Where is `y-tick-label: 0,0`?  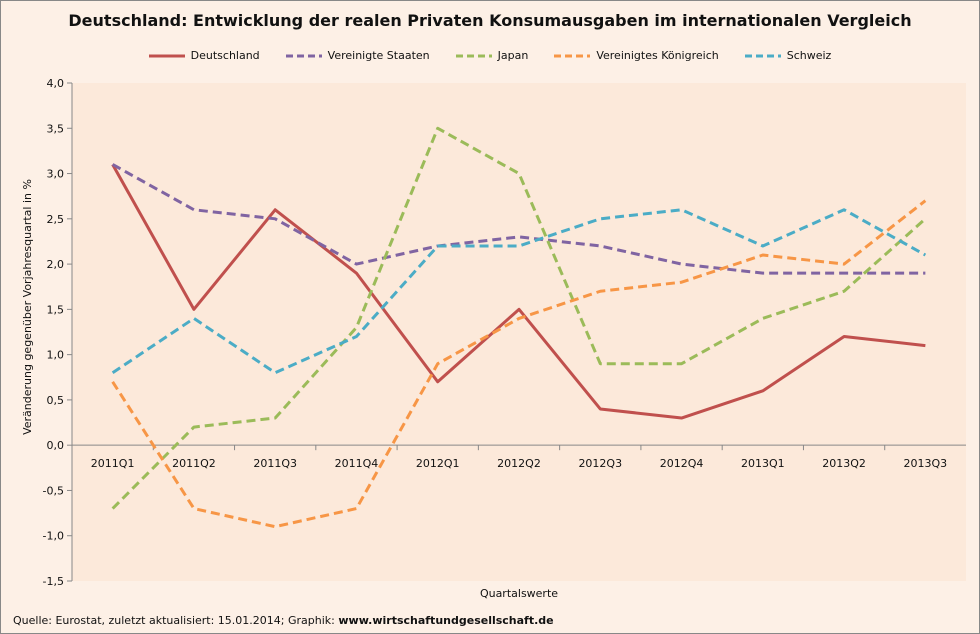 y-tick-label: 0,0 is located at coordinates (56, 445).